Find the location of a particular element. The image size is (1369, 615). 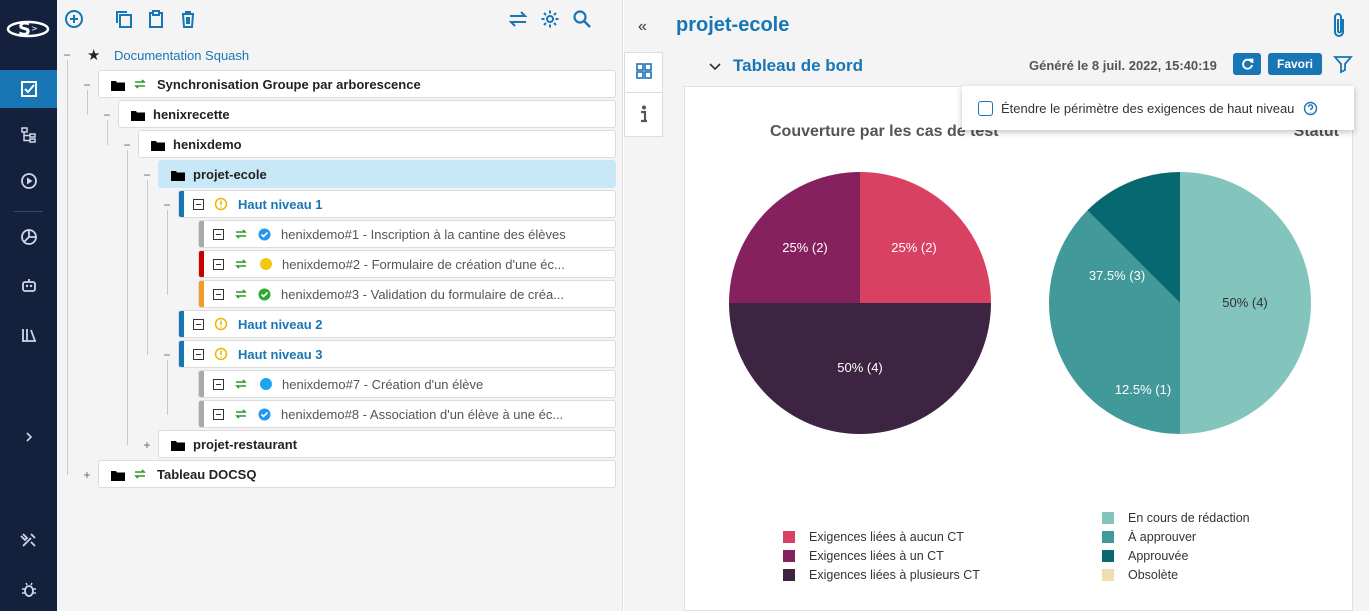

filter-icon is located at coordinates (1343, 64).